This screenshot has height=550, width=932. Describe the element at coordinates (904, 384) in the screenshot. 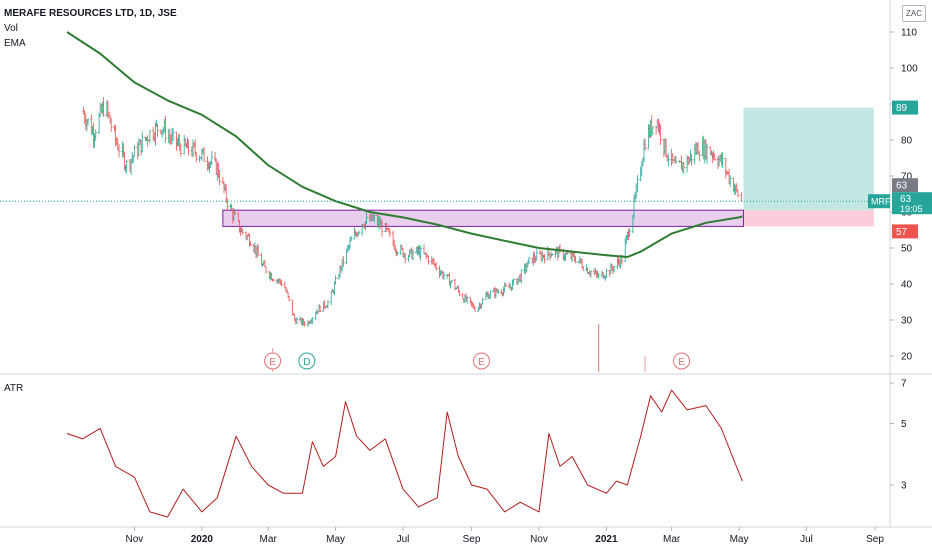

I see `atr-tick-label: 7` at that location.